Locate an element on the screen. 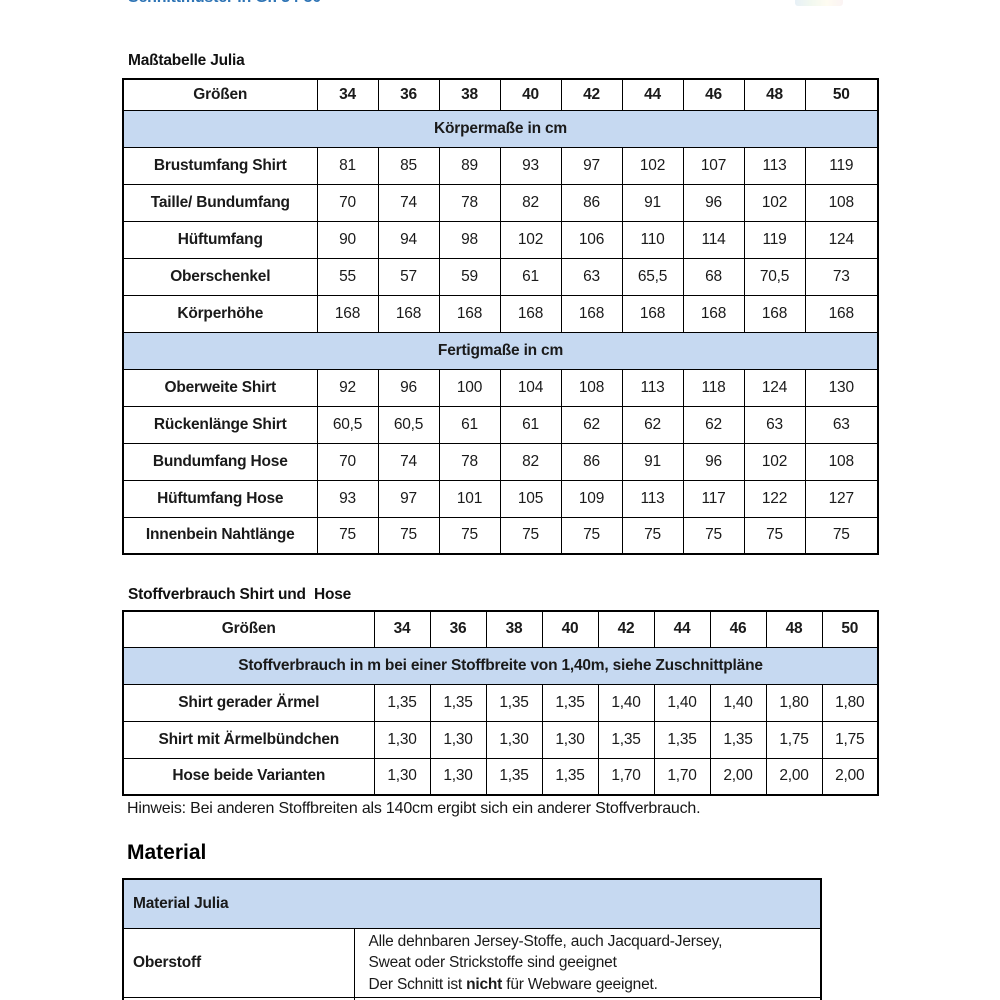  size-column-header: 44 is located at coordinates (682, 629).